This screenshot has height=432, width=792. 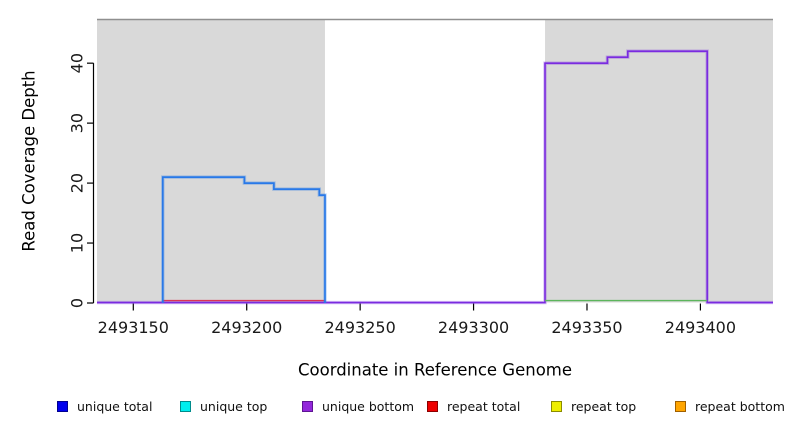 I want to click on y-tick-label: 40, so click(x=77, y=63).